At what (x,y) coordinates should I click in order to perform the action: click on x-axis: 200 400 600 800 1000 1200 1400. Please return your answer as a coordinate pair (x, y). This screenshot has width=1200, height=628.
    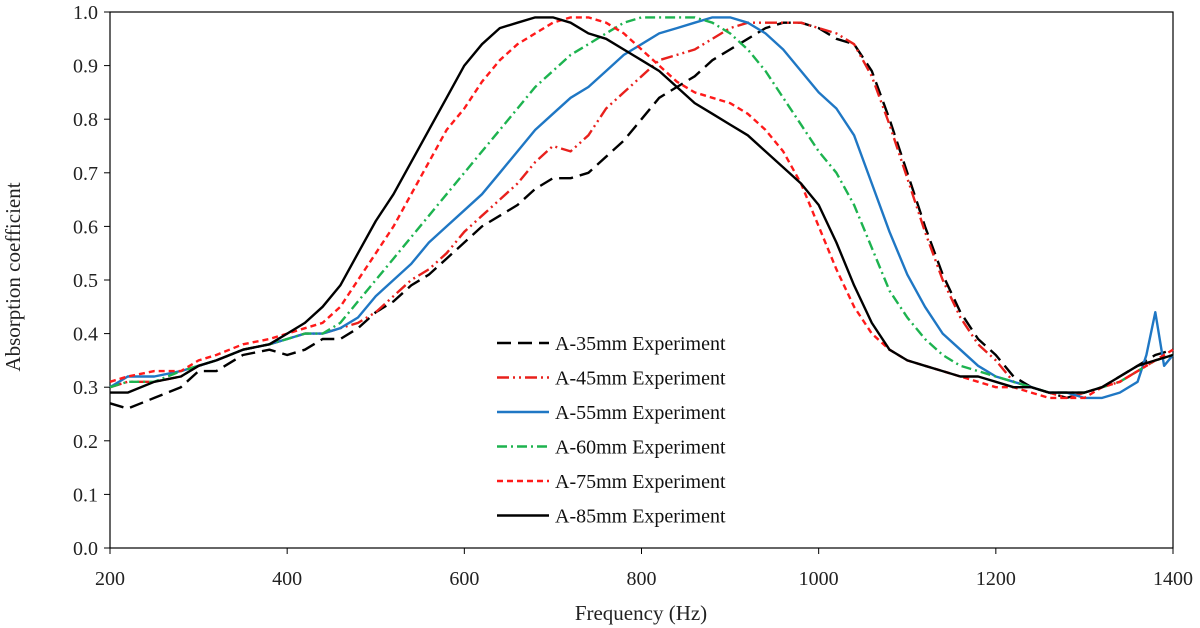
    Looking at the image, I should click on (644, 569).